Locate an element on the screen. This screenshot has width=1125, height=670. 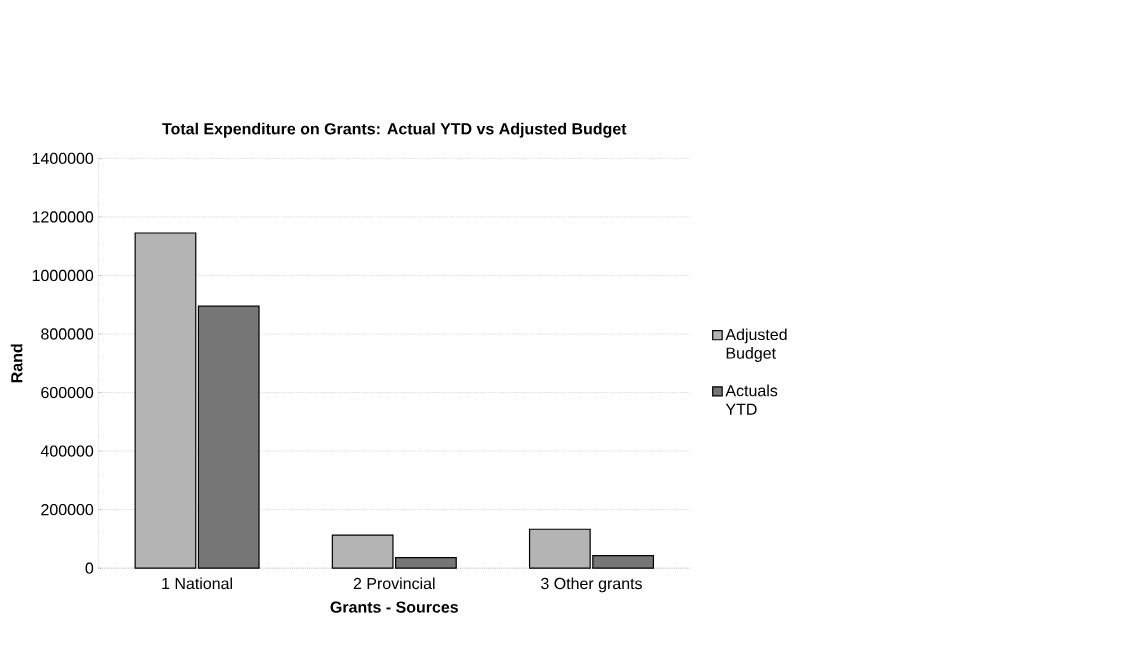
y-tick-label: 1000000 is located at coordinates (63, 275).